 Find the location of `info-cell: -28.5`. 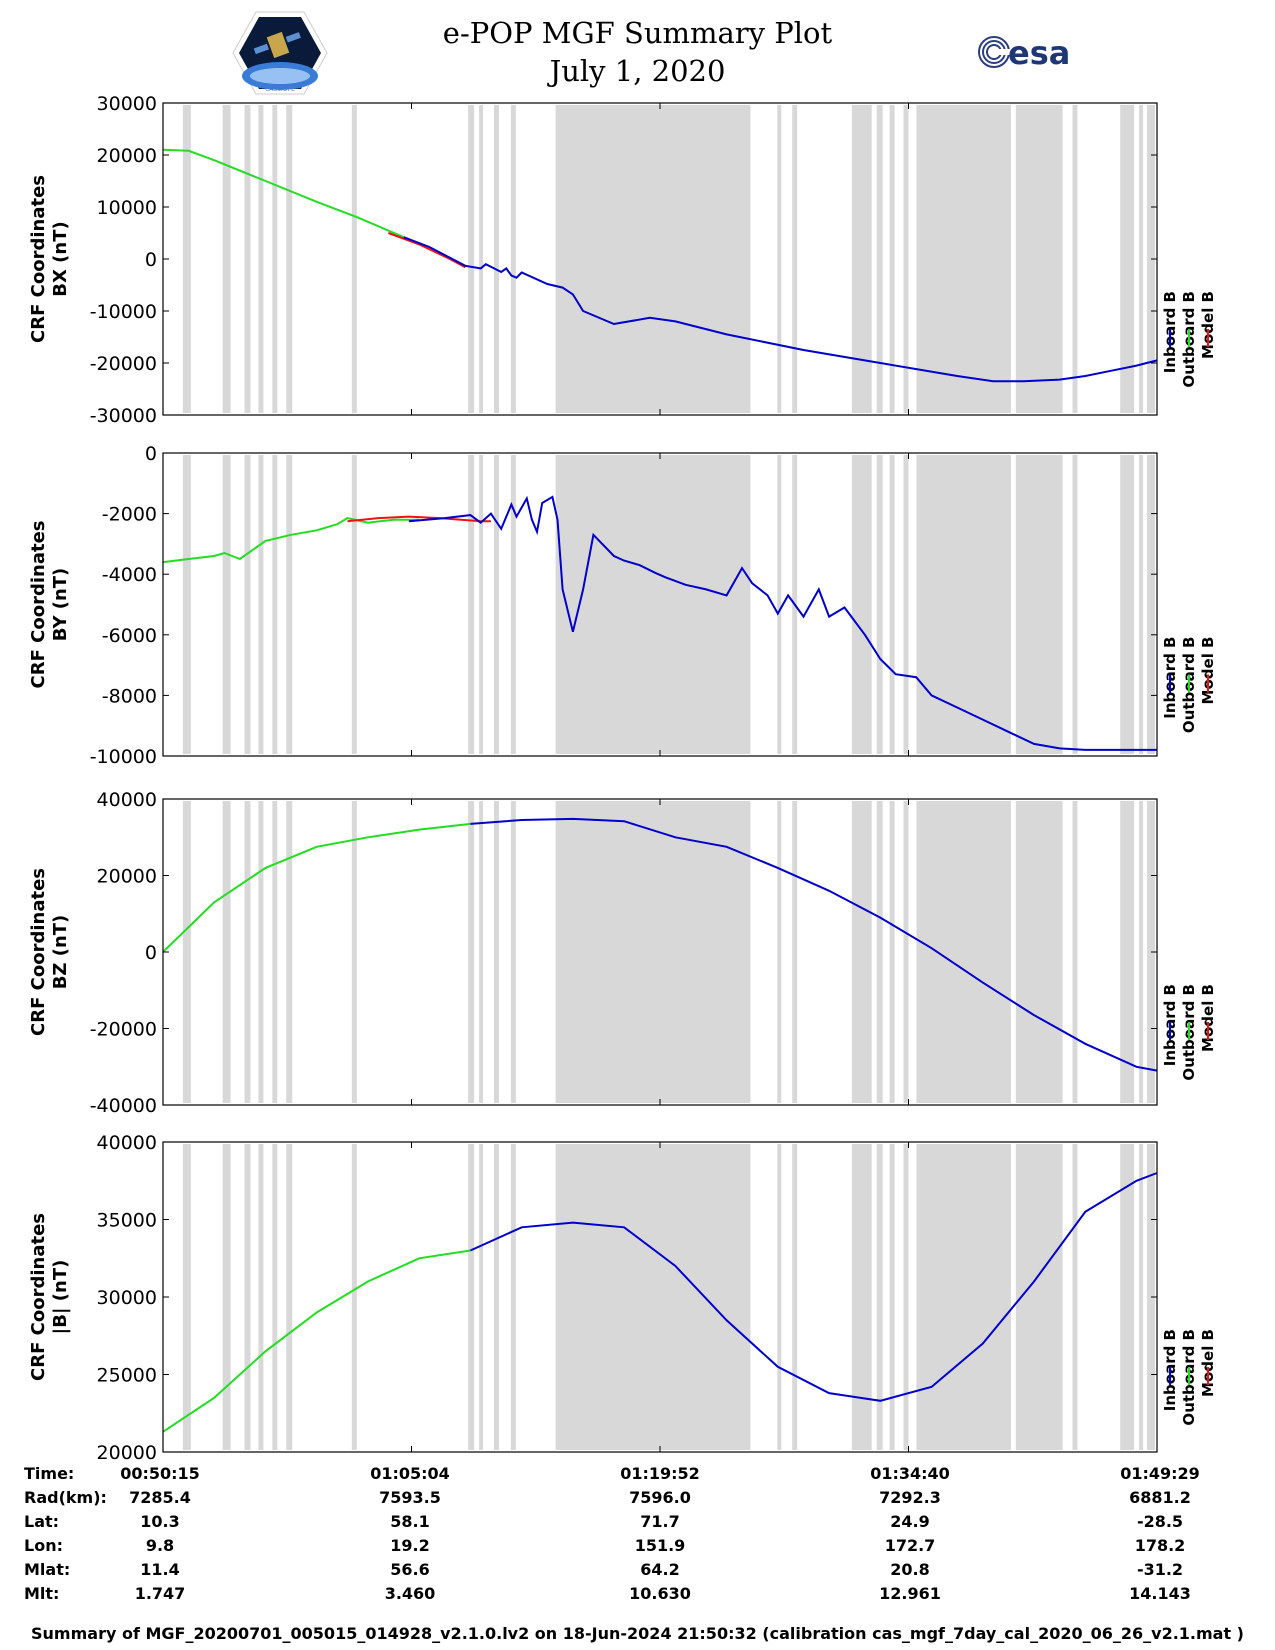

info-cell: -28.5 is located at coordinates (1160, 1521).